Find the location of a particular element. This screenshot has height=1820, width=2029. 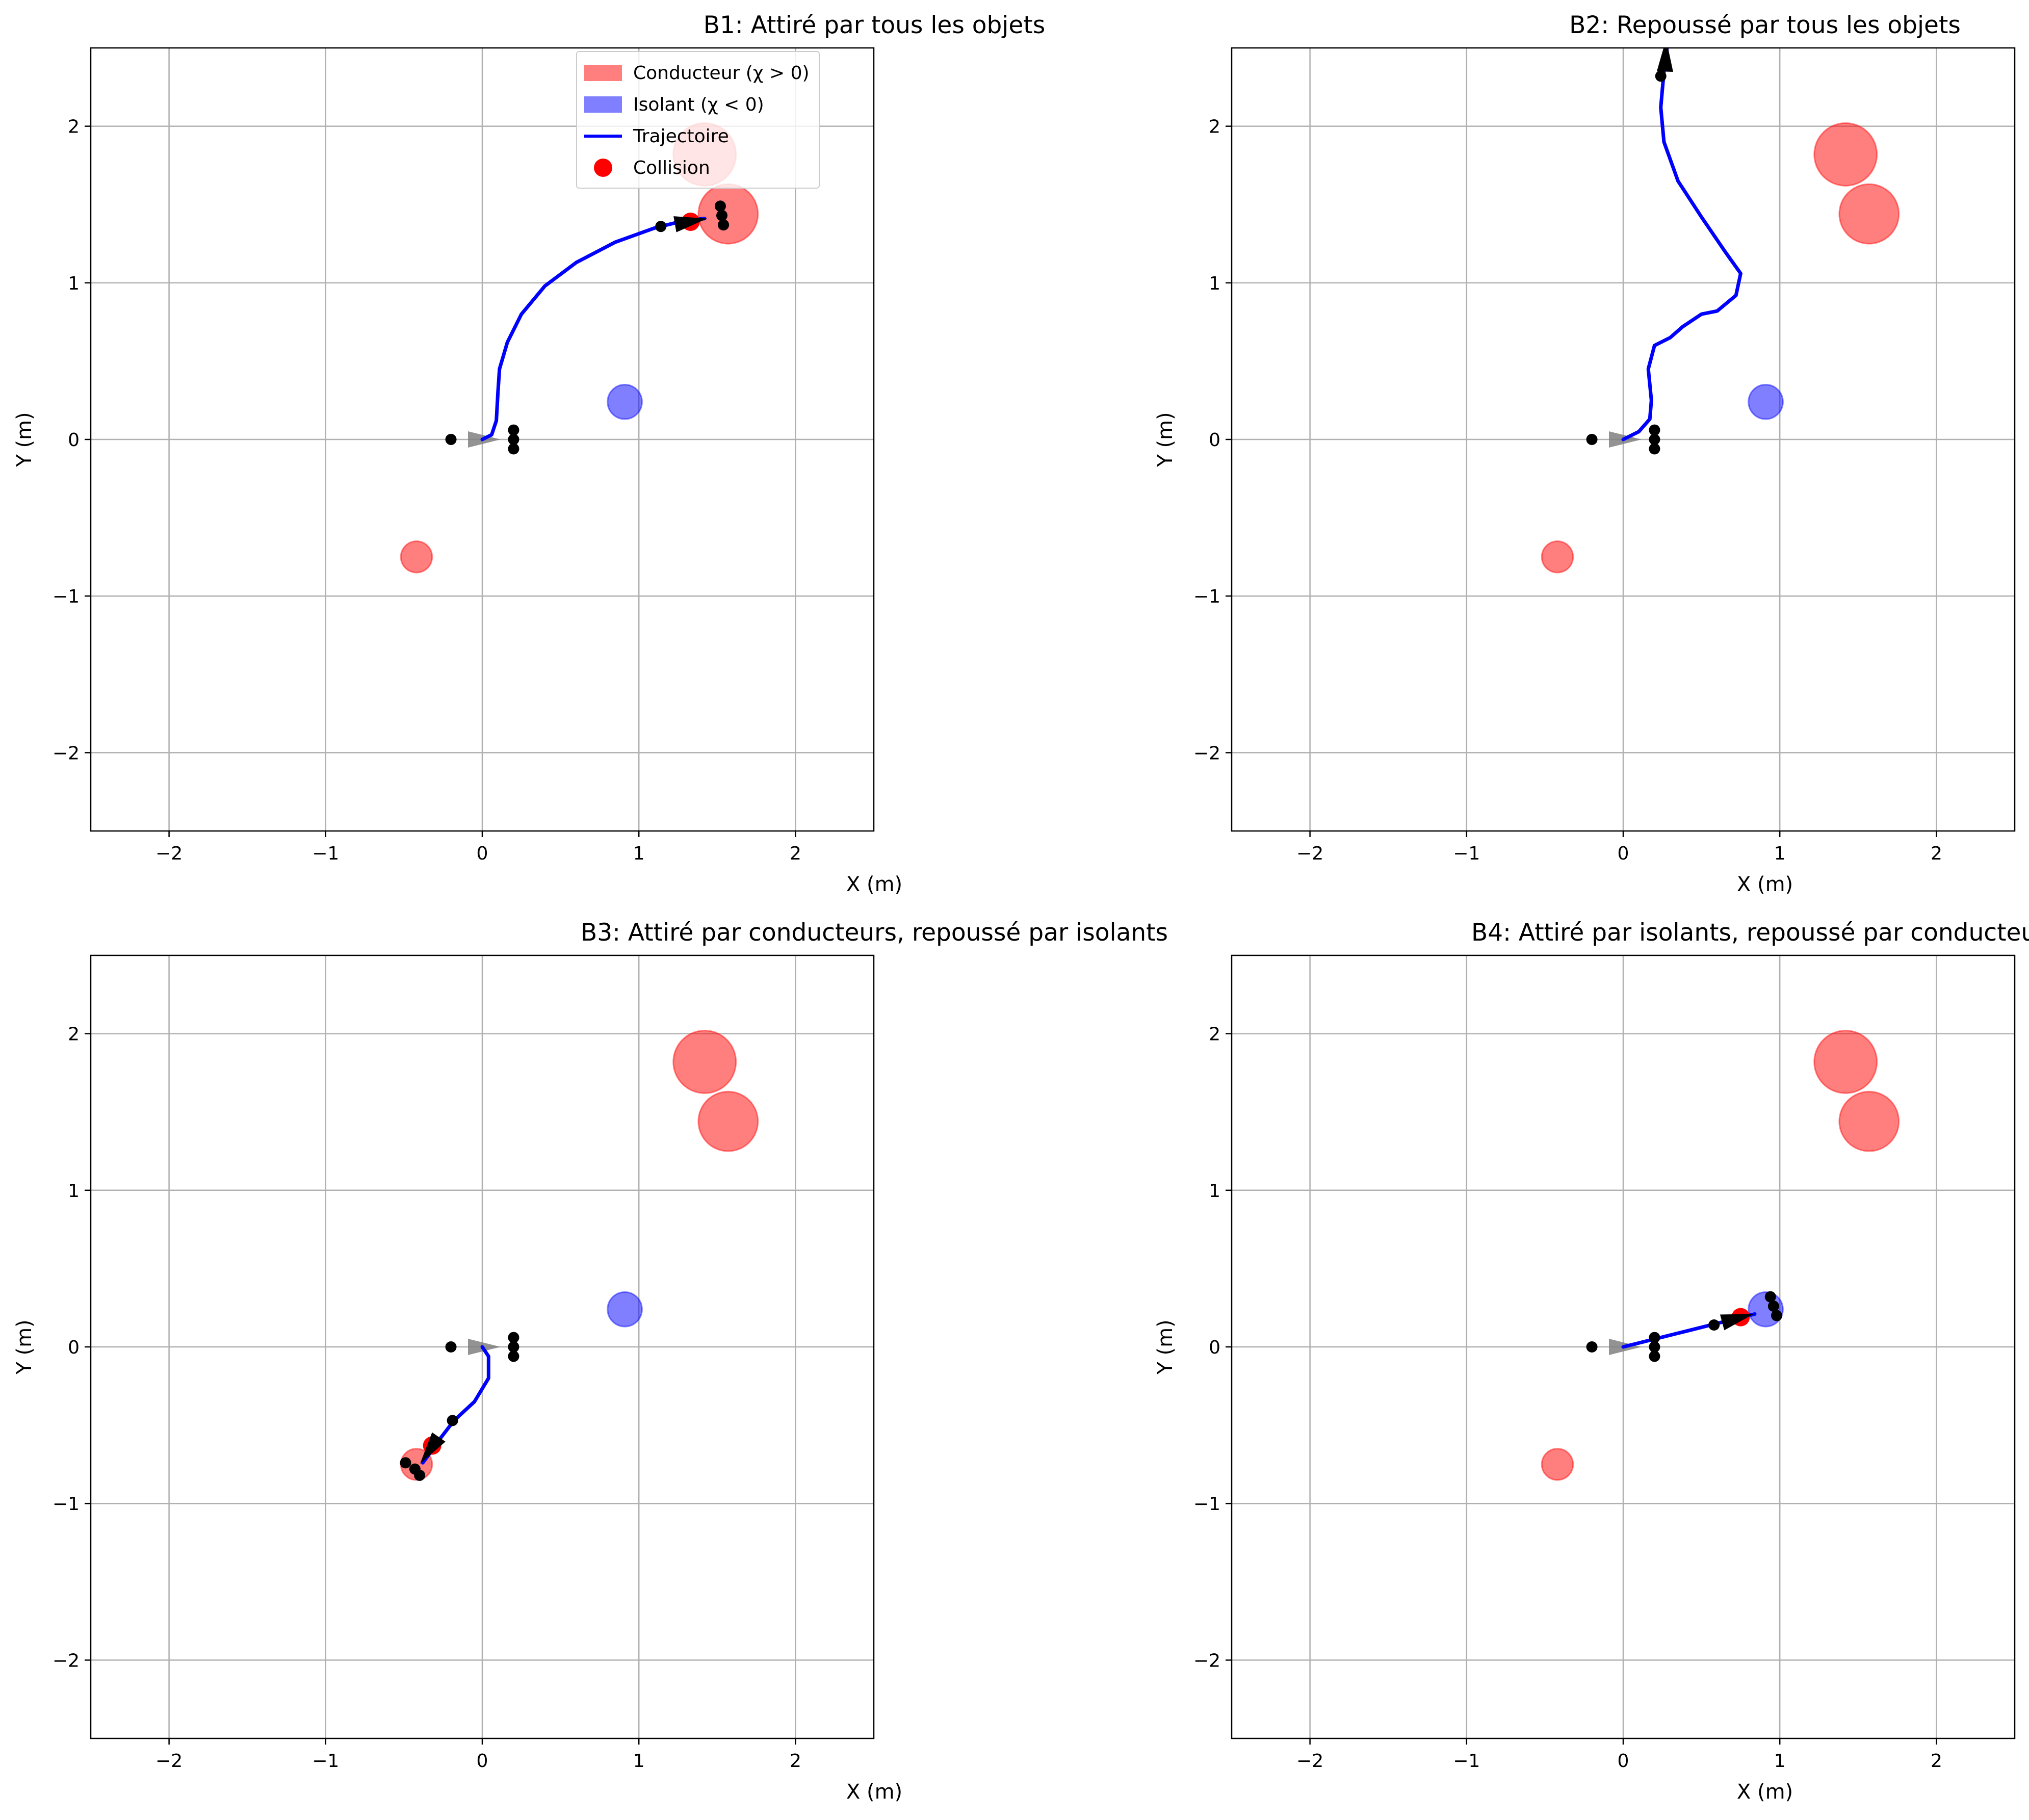

y-axis-label-b4: Y (m) is located at coordinates (1165, 1346).